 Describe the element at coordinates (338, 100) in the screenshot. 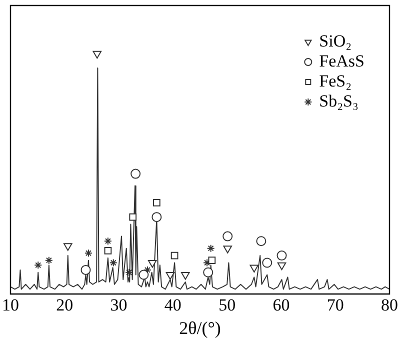

I see `legend-label: Sb₂S₃` at that location.